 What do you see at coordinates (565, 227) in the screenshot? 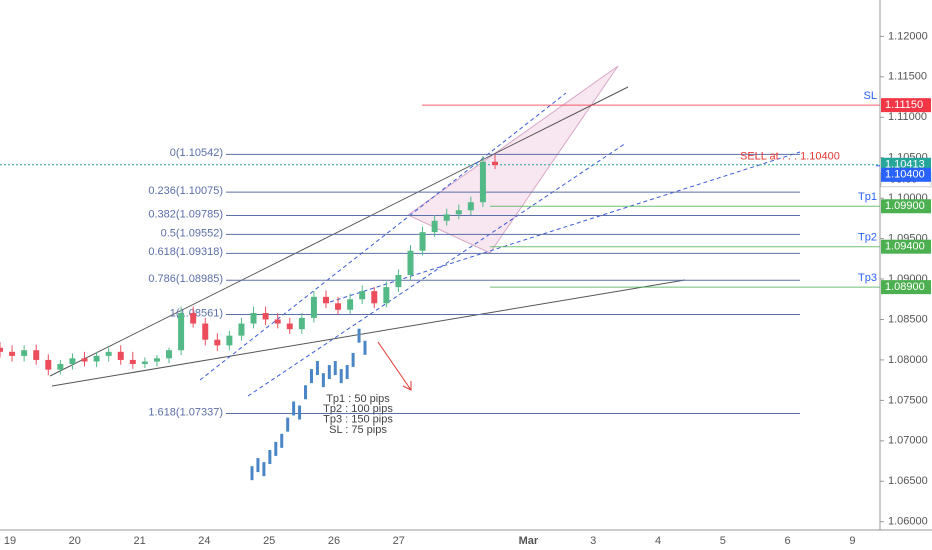
I see `channel-line` at bounding box center [565, 227].